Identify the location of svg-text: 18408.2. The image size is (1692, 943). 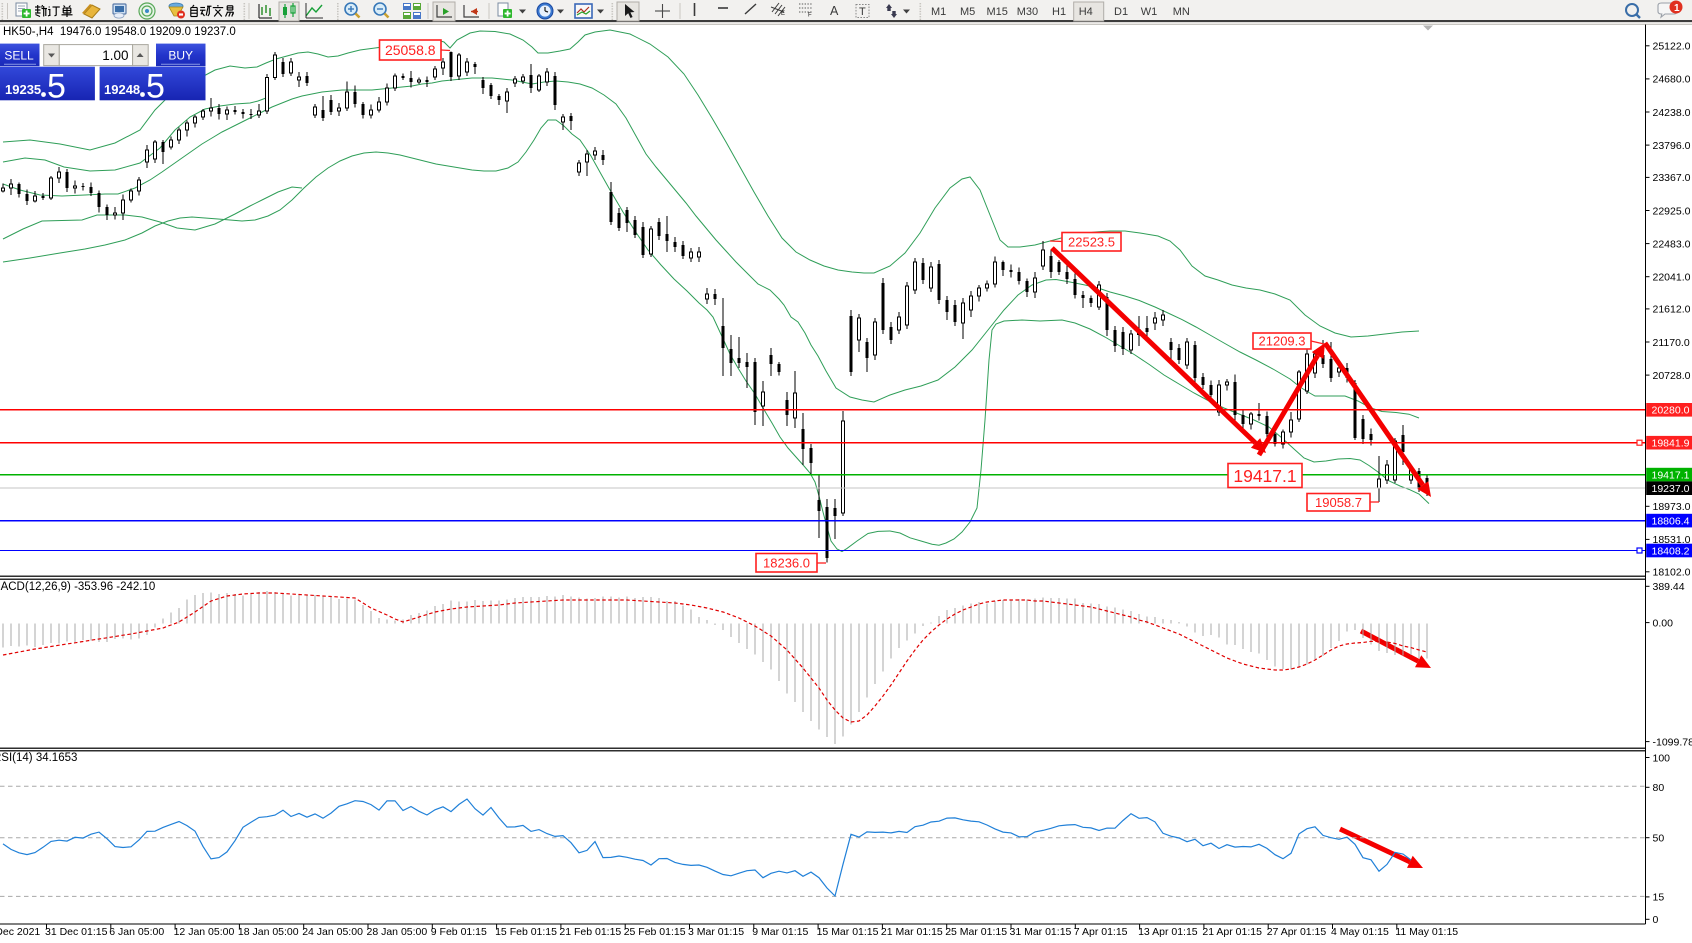
(1671, 551).